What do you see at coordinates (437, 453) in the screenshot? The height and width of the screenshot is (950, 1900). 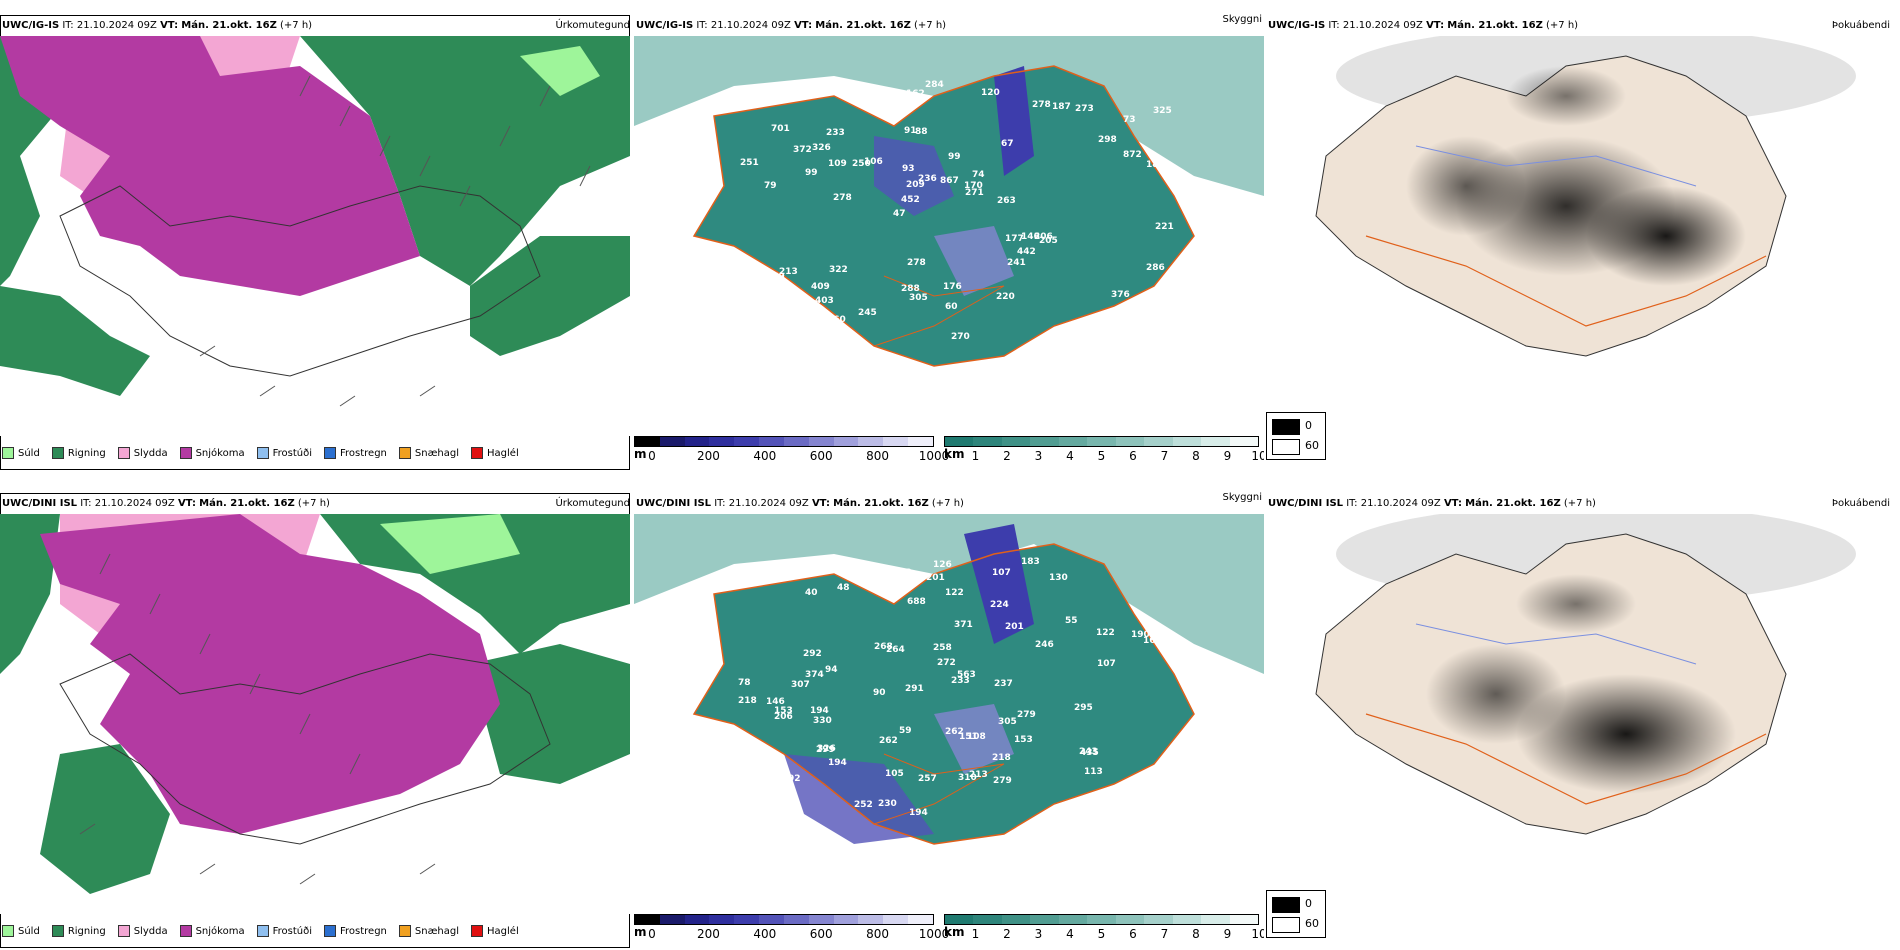 I see `legend-label: Snæhagl` at bounding box center [437, 453].